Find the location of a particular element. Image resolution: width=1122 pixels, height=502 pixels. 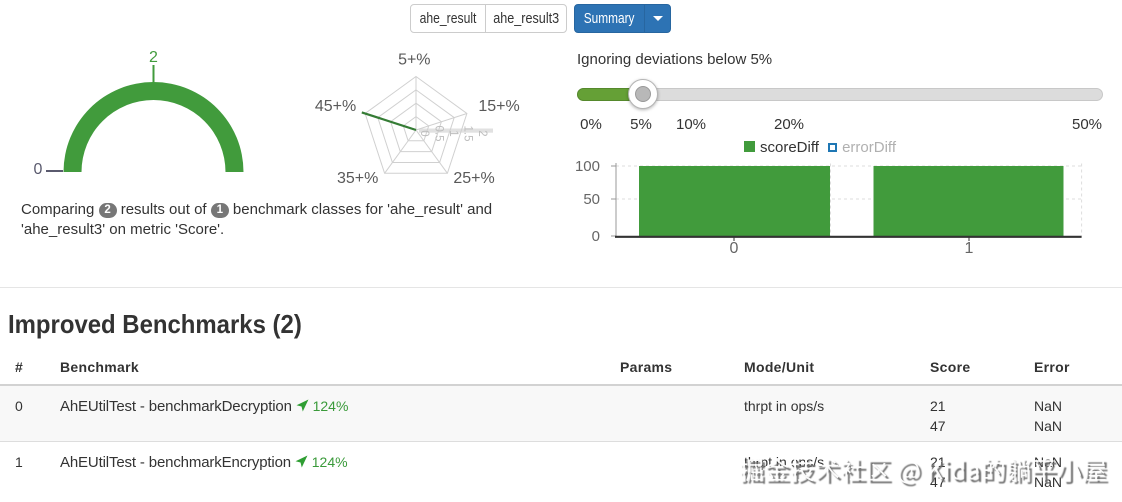

svg-text: 25+% is located at coordinates (473, 178).